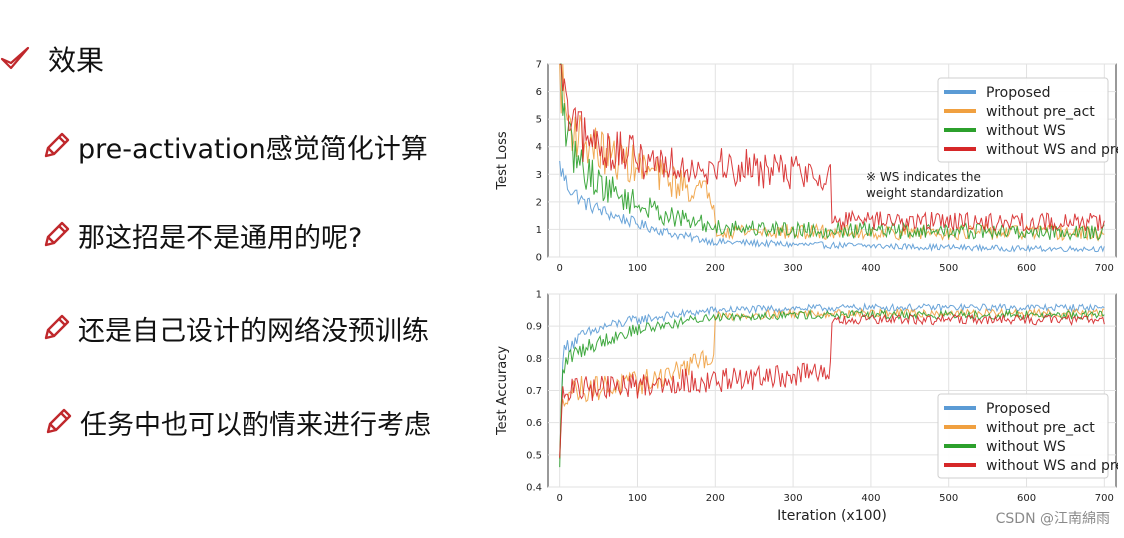 Image resolution: width=1124 pixels, height=538 pixels. I want to click on slide-heading-text: 效果, so click(76, 60).